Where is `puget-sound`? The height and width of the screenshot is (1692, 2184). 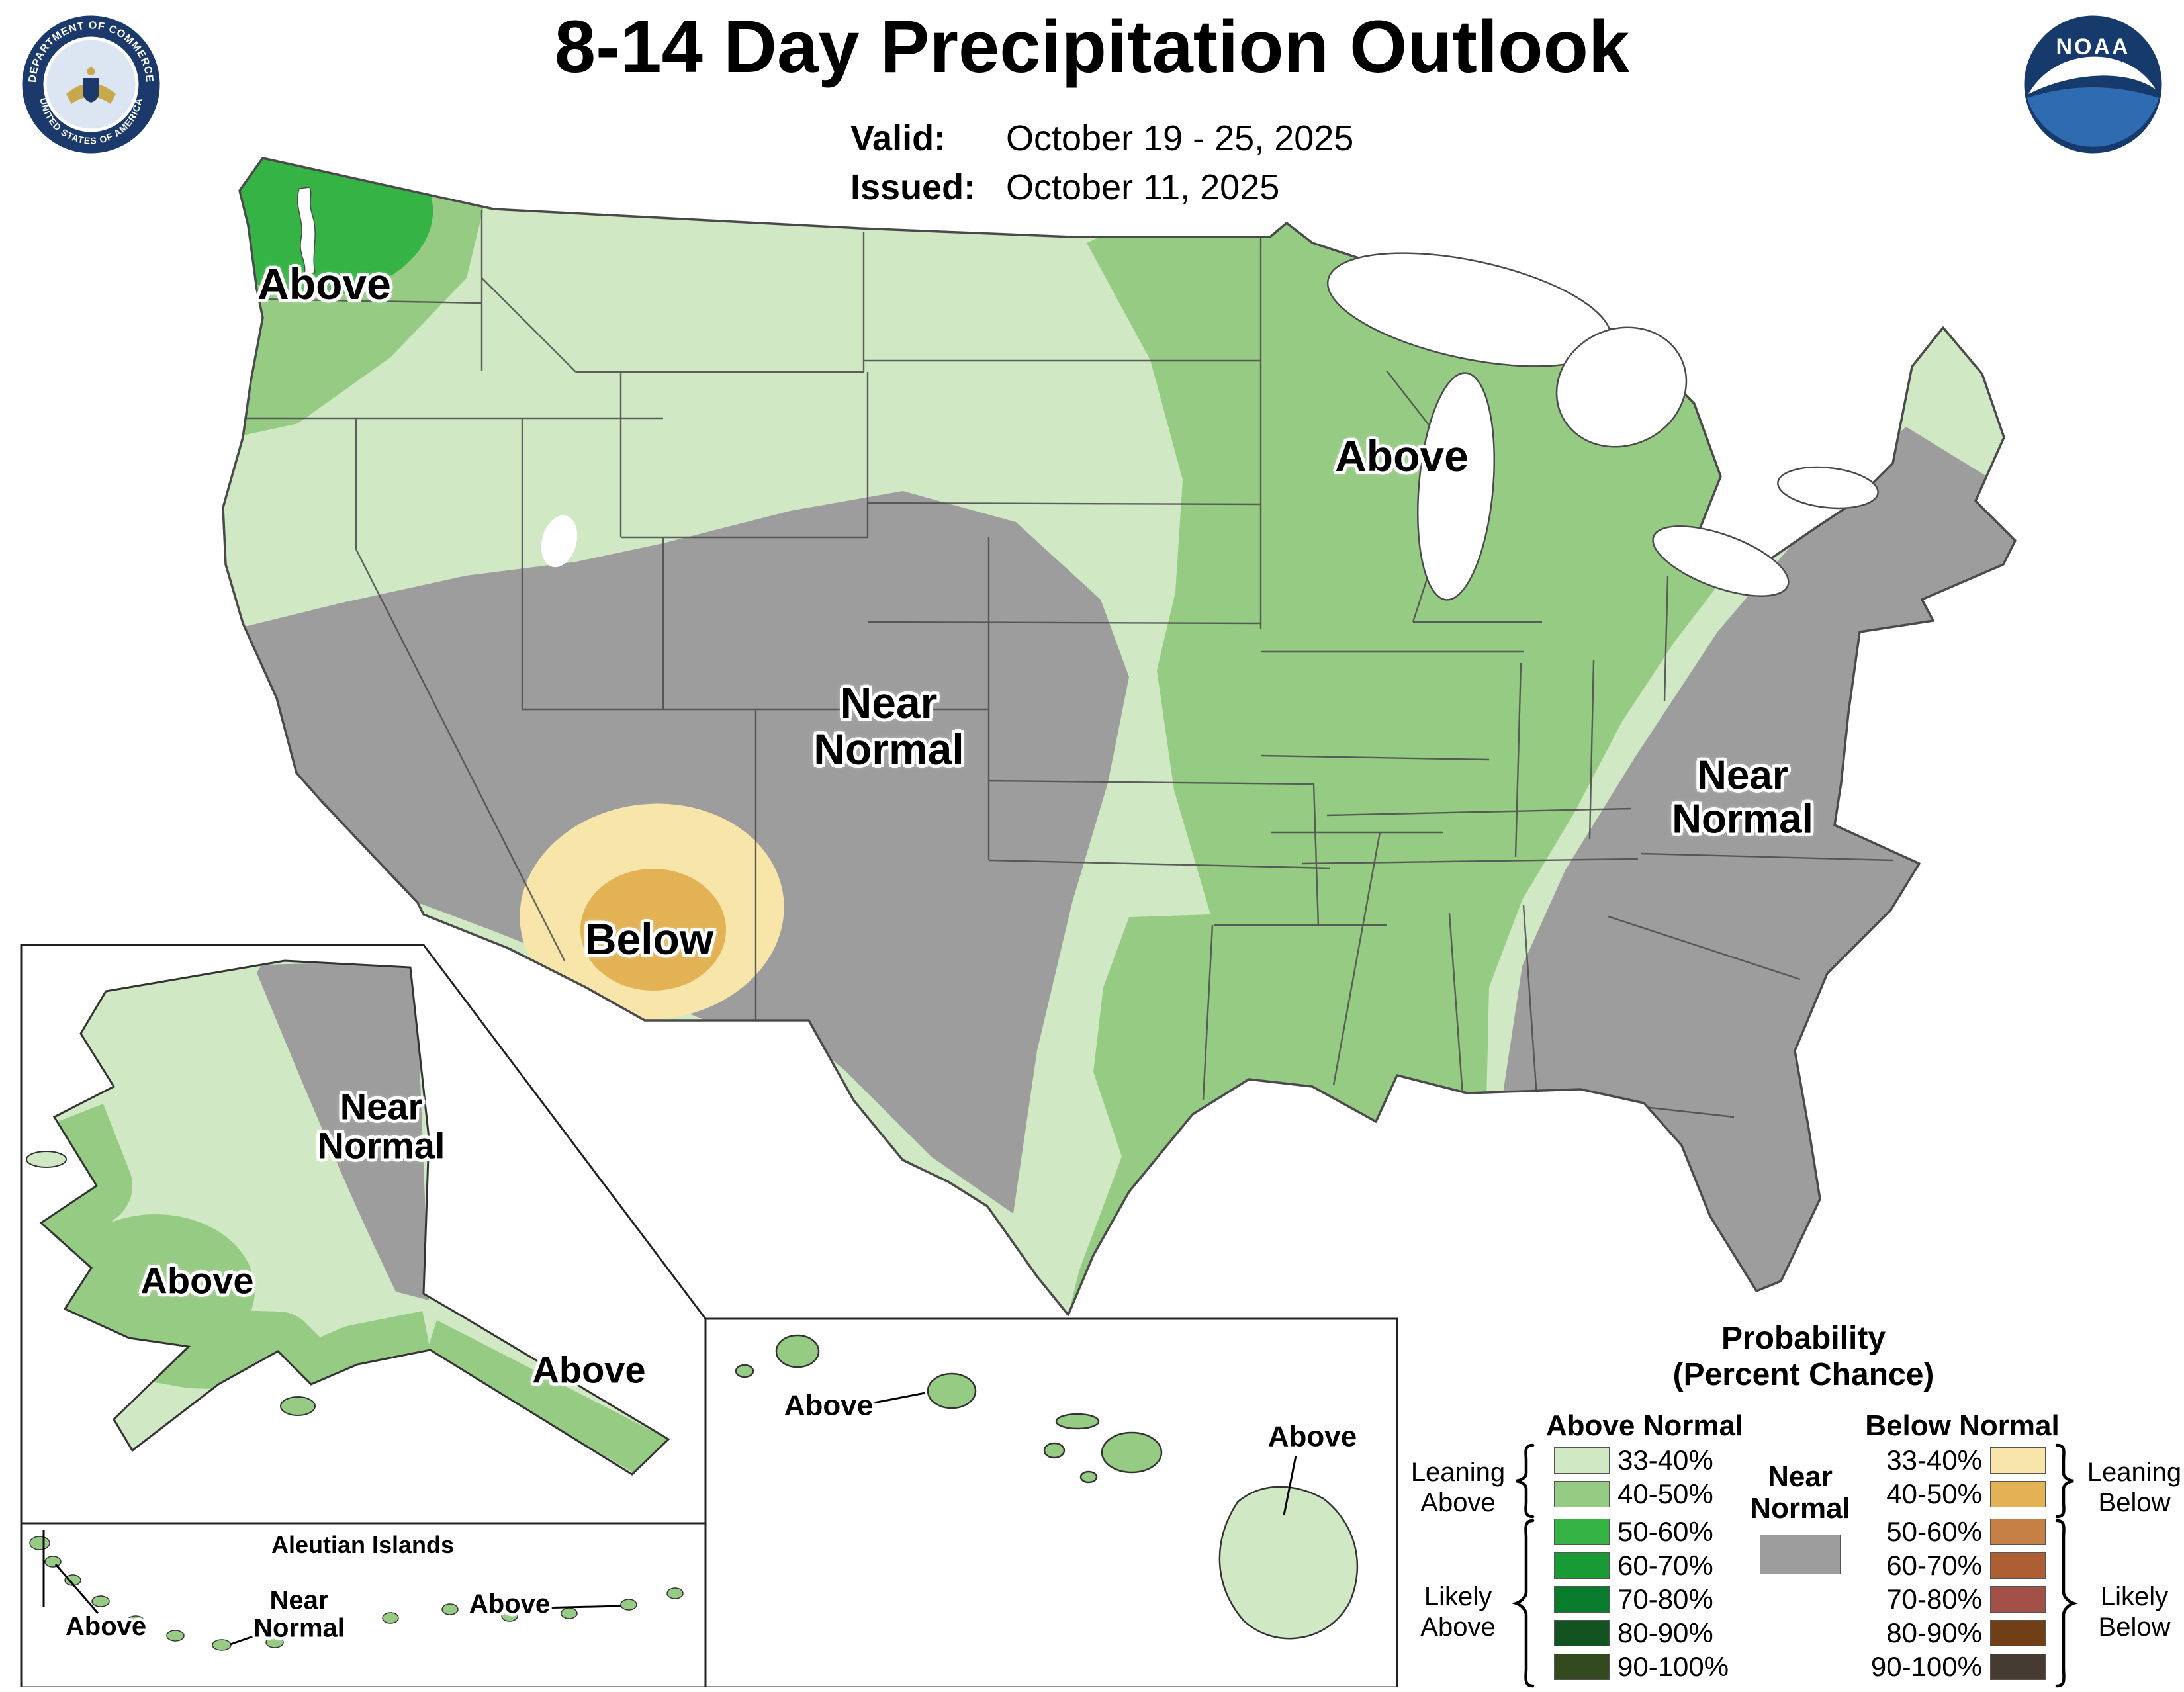 puget-sound is located at coordinates (306, 231).